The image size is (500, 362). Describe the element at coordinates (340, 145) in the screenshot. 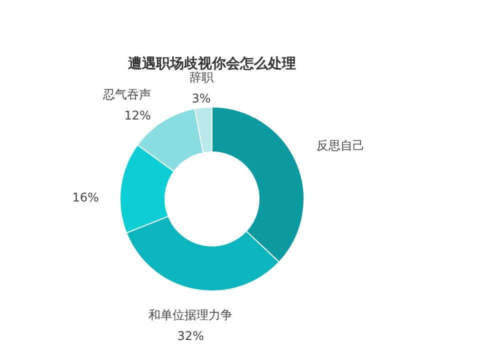

I see `slice-label: 反思自己` at that location.